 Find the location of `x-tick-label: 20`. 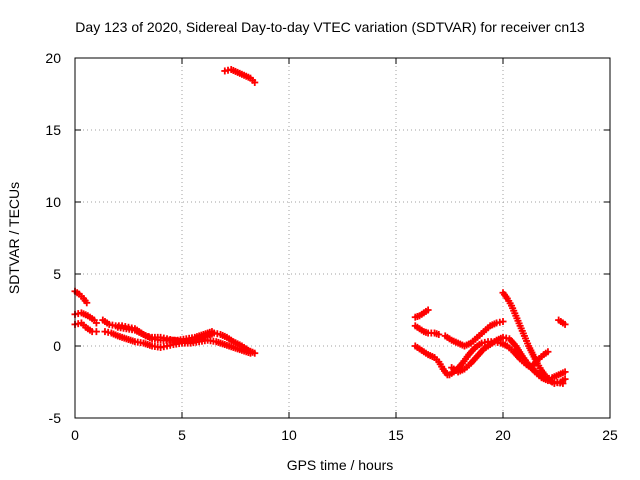

x-tick-label: 20 is located at coordinates (503, 435).